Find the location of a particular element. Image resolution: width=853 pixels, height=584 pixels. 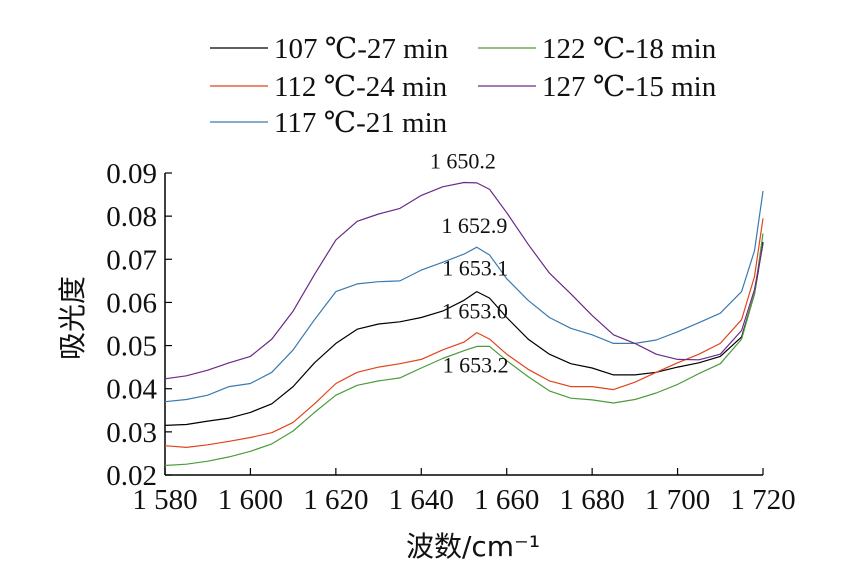

legend-label: 122 ℃-18 min is located at coordinates (629, 49).